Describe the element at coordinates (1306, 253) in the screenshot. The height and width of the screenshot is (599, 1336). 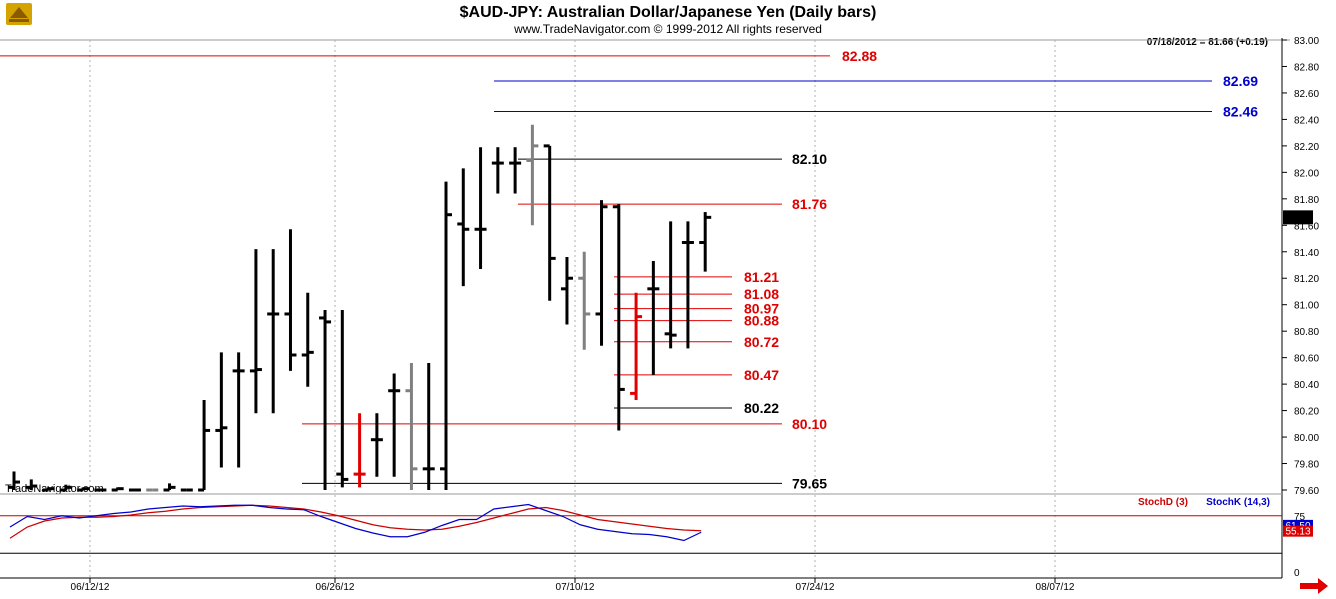
I see `y-tick-label: 81.40` at that location.